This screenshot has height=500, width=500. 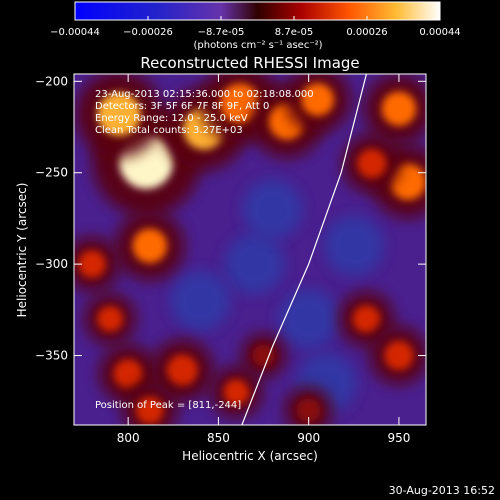 What do you see at coordinates (439, 32) in the screenshot?
I see `colorbar-tick-label: 0.00044` at bounding box center [439, 32].